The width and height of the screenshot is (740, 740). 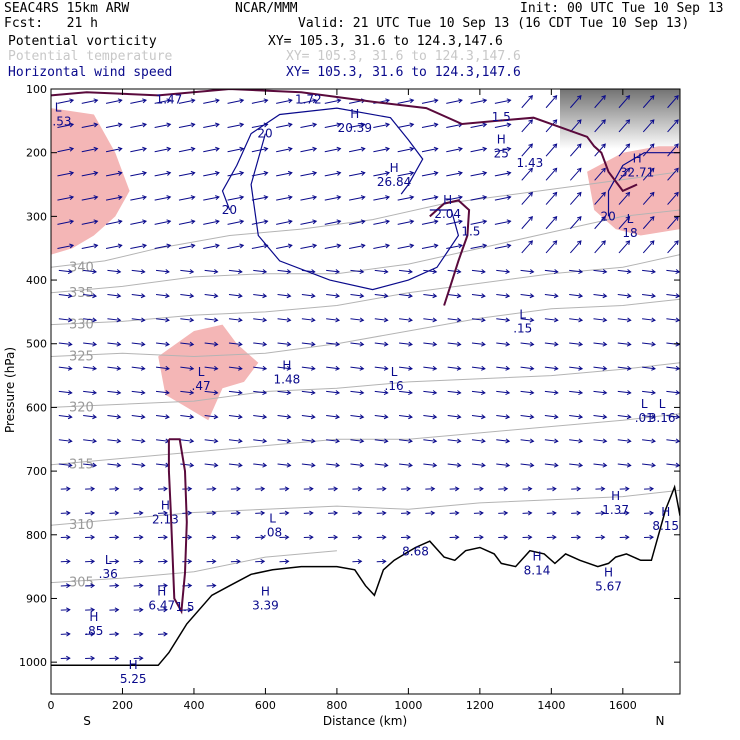 What do you see at coordinates (470, 231) in the screenshot?
I see `pv-contour-label: 1.5` at bounding box center [470, 231].